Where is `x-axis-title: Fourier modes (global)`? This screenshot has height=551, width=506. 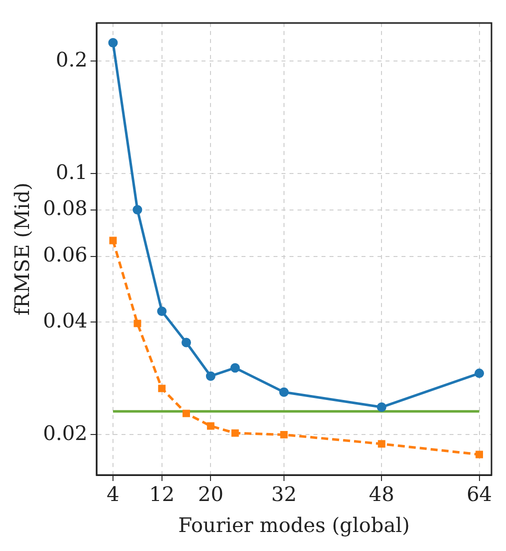 x-axis-title: Fourier modes (global) is located at coordinates (294, 525).